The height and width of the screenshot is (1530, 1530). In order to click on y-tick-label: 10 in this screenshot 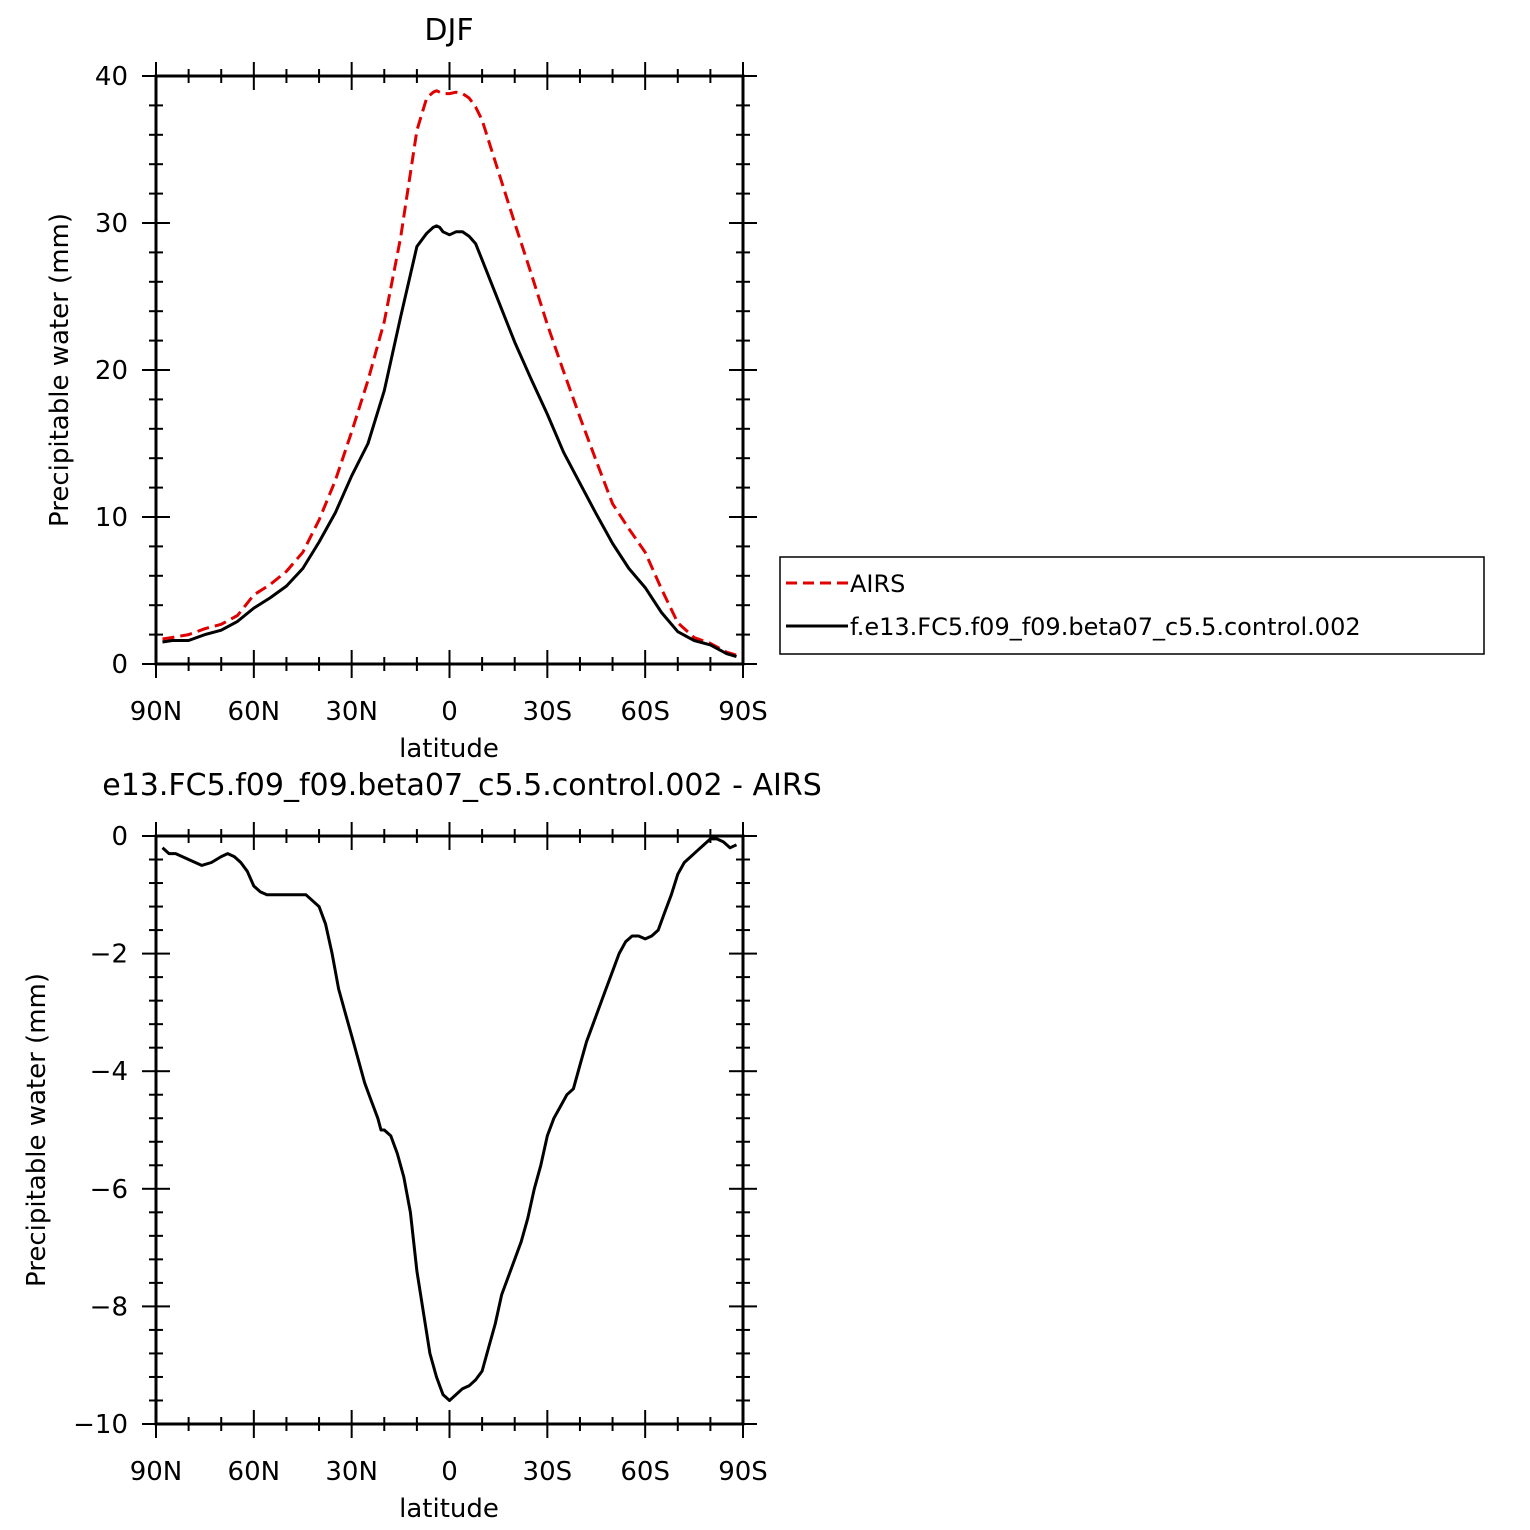, I will do `click(111, 518)`.